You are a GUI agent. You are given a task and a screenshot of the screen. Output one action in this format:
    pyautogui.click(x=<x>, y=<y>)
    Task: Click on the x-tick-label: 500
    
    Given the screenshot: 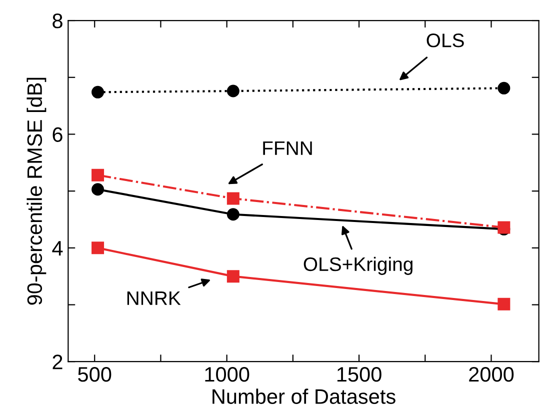 What is the action you would take?
    pyautogui.click(x=95, y=374)
    